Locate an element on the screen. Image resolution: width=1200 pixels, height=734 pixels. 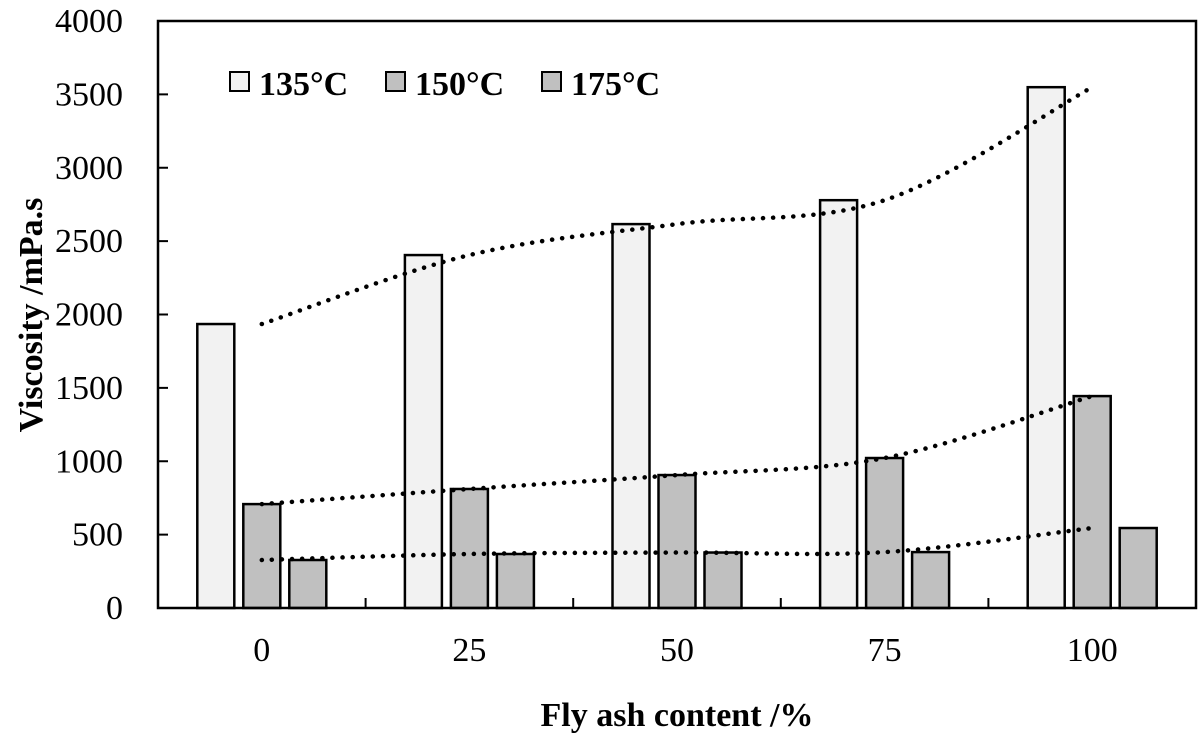
x-tick-label: 50 is located at coordinates (677, 650).